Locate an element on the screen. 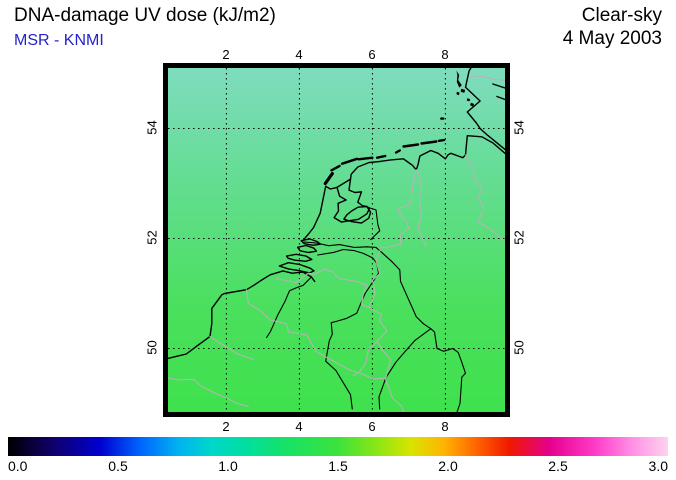 This screenshot has height=480, width=676. border-nl-be is located at coordinates (323, 288).